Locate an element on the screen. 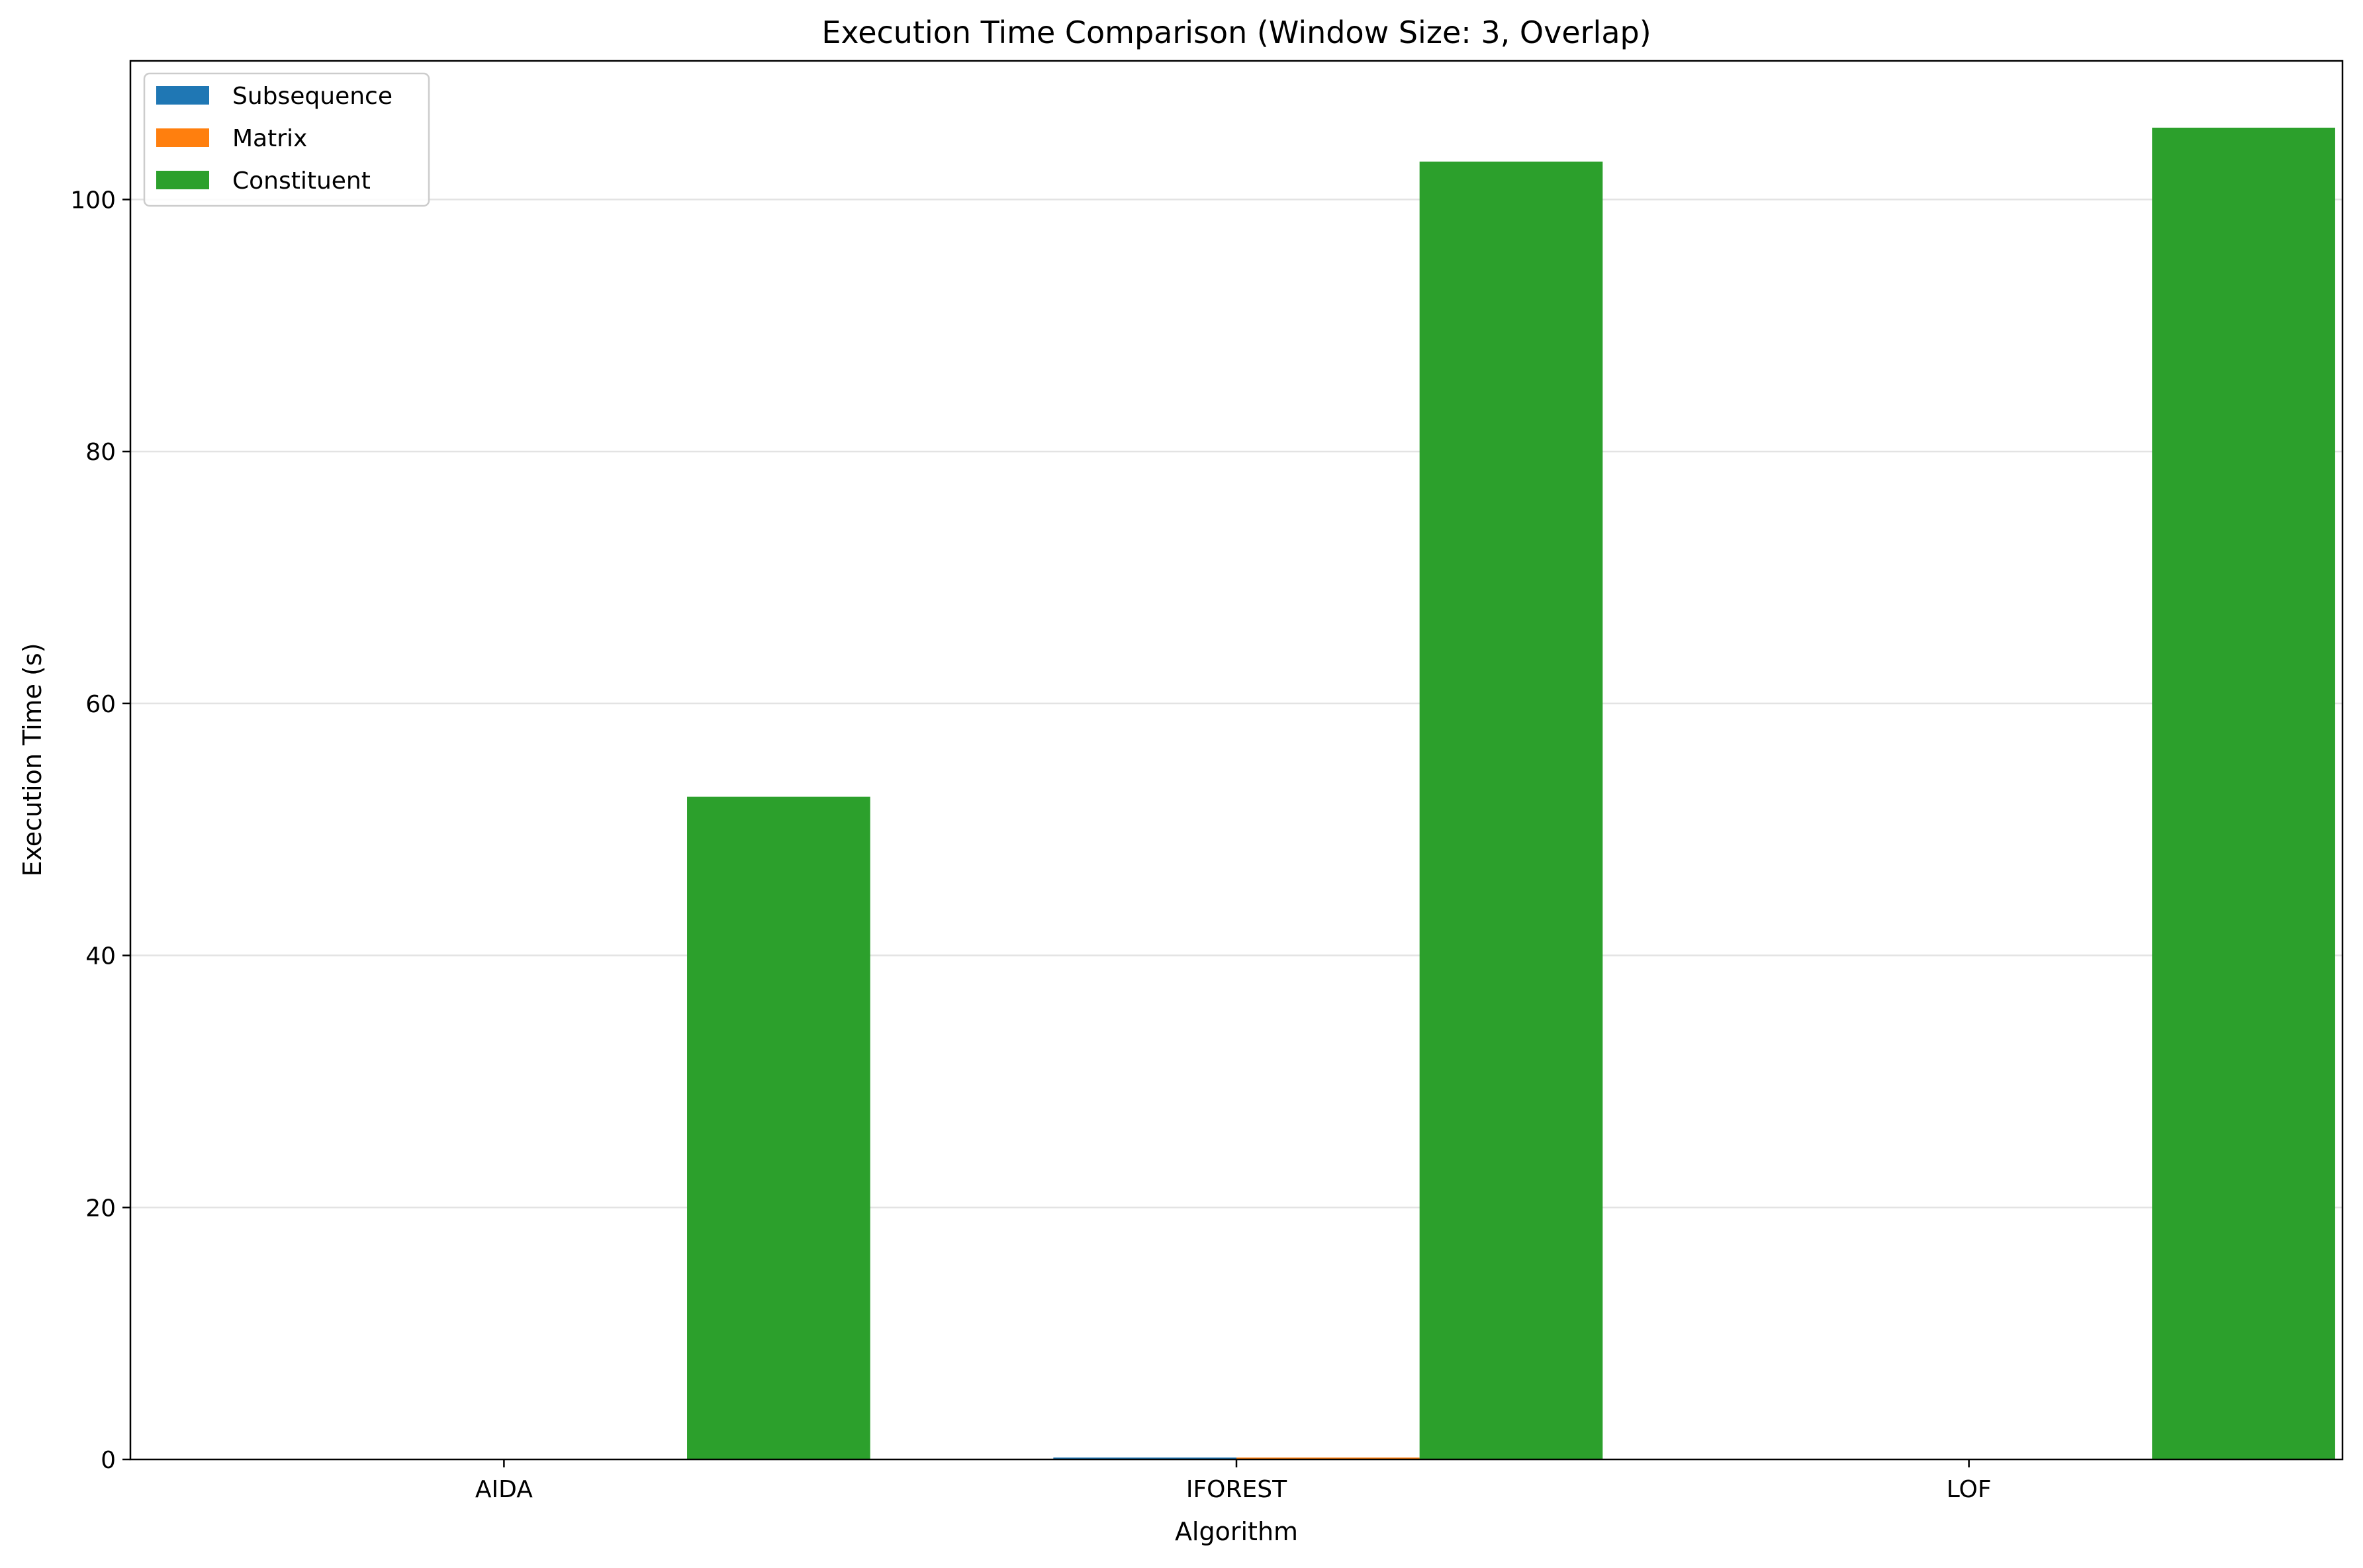  legend-swatch-matrix is located at coordinates (182, 137).